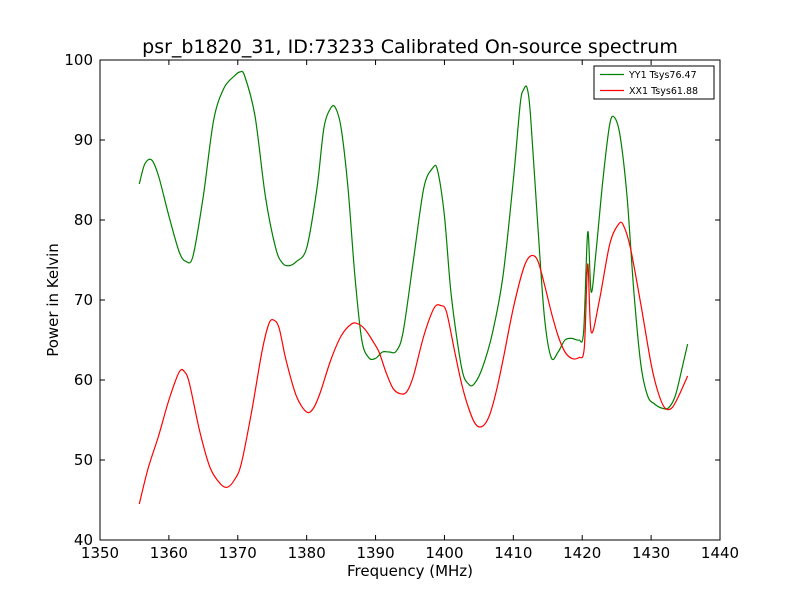 This screenshot has width=800, height=600. Describe the element at coordinates (662, 75) in the screenshot. I see `legend-label-yy1: YY1 Tsys76.47` at that location.